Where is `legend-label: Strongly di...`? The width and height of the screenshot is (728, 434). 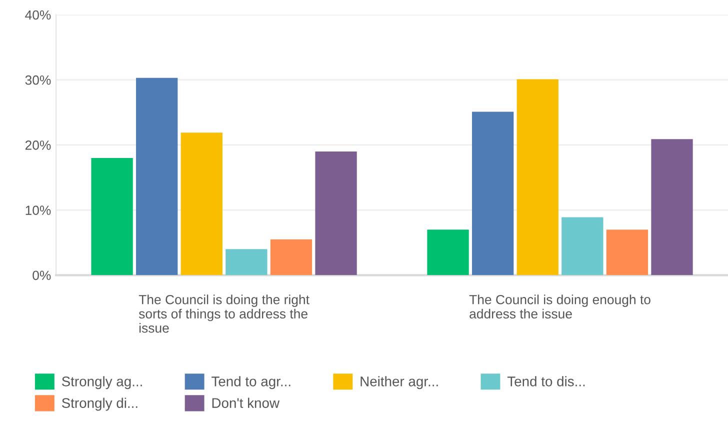
legend-label: Strongly di... is located at coordinates (100, 404).